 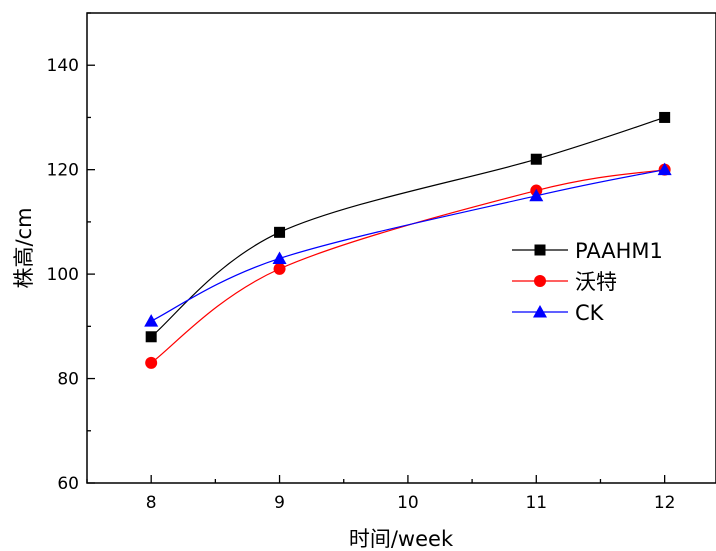 What do you see at coordinates (665, 503) in the screenshot?
I see `x-tick-label: 12` at bounding box center [665, 503].